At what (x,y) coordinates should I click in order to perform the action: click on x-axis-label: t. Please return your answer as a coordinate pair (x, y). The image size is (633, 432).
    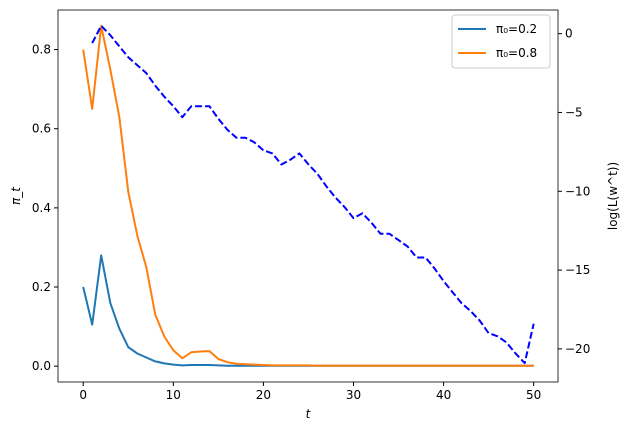
    Looking at the image, I should click on (309, 414).